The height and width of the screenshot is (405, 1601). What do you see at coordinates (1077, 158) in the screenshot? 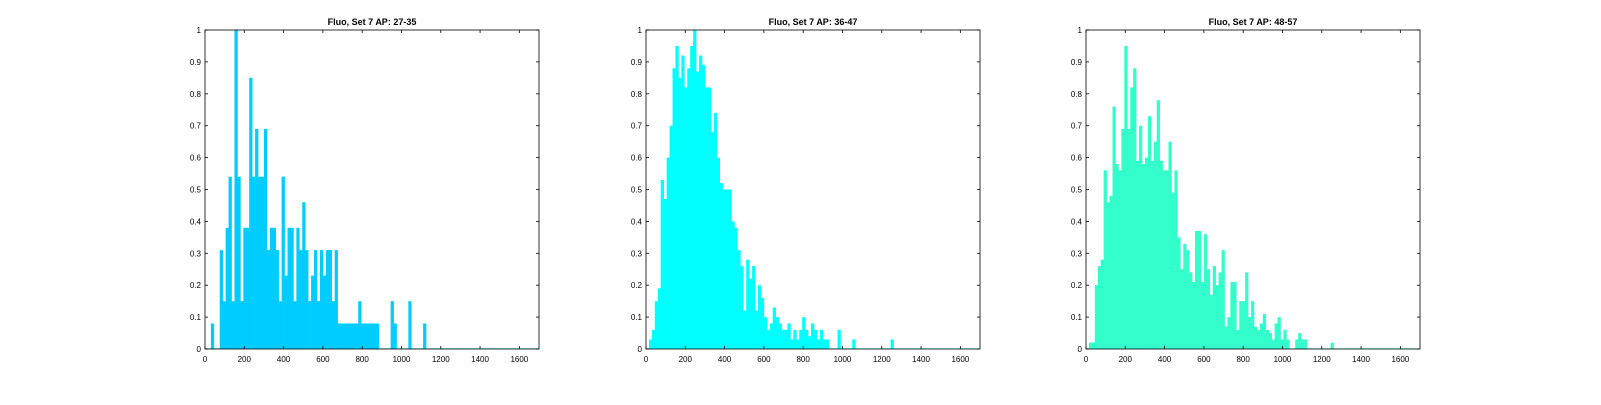
I see `y-tick-label: 0.6` at bounding box center [1077, 158].